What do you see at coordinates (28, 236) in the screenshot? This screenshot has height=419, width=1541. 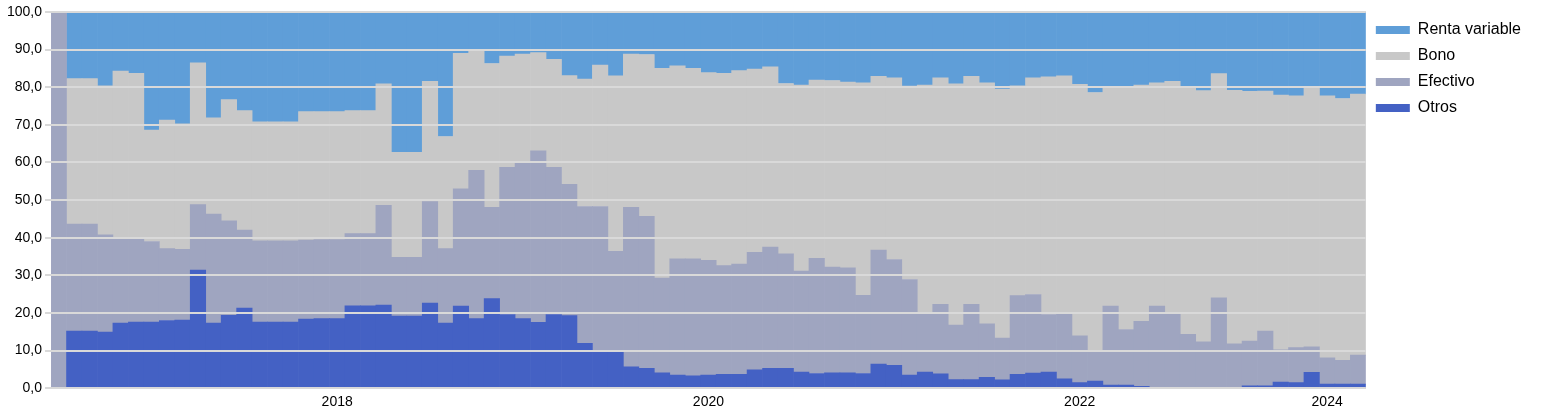 I see `y-tick-label: 40,0` at bounding box center [28, 236].